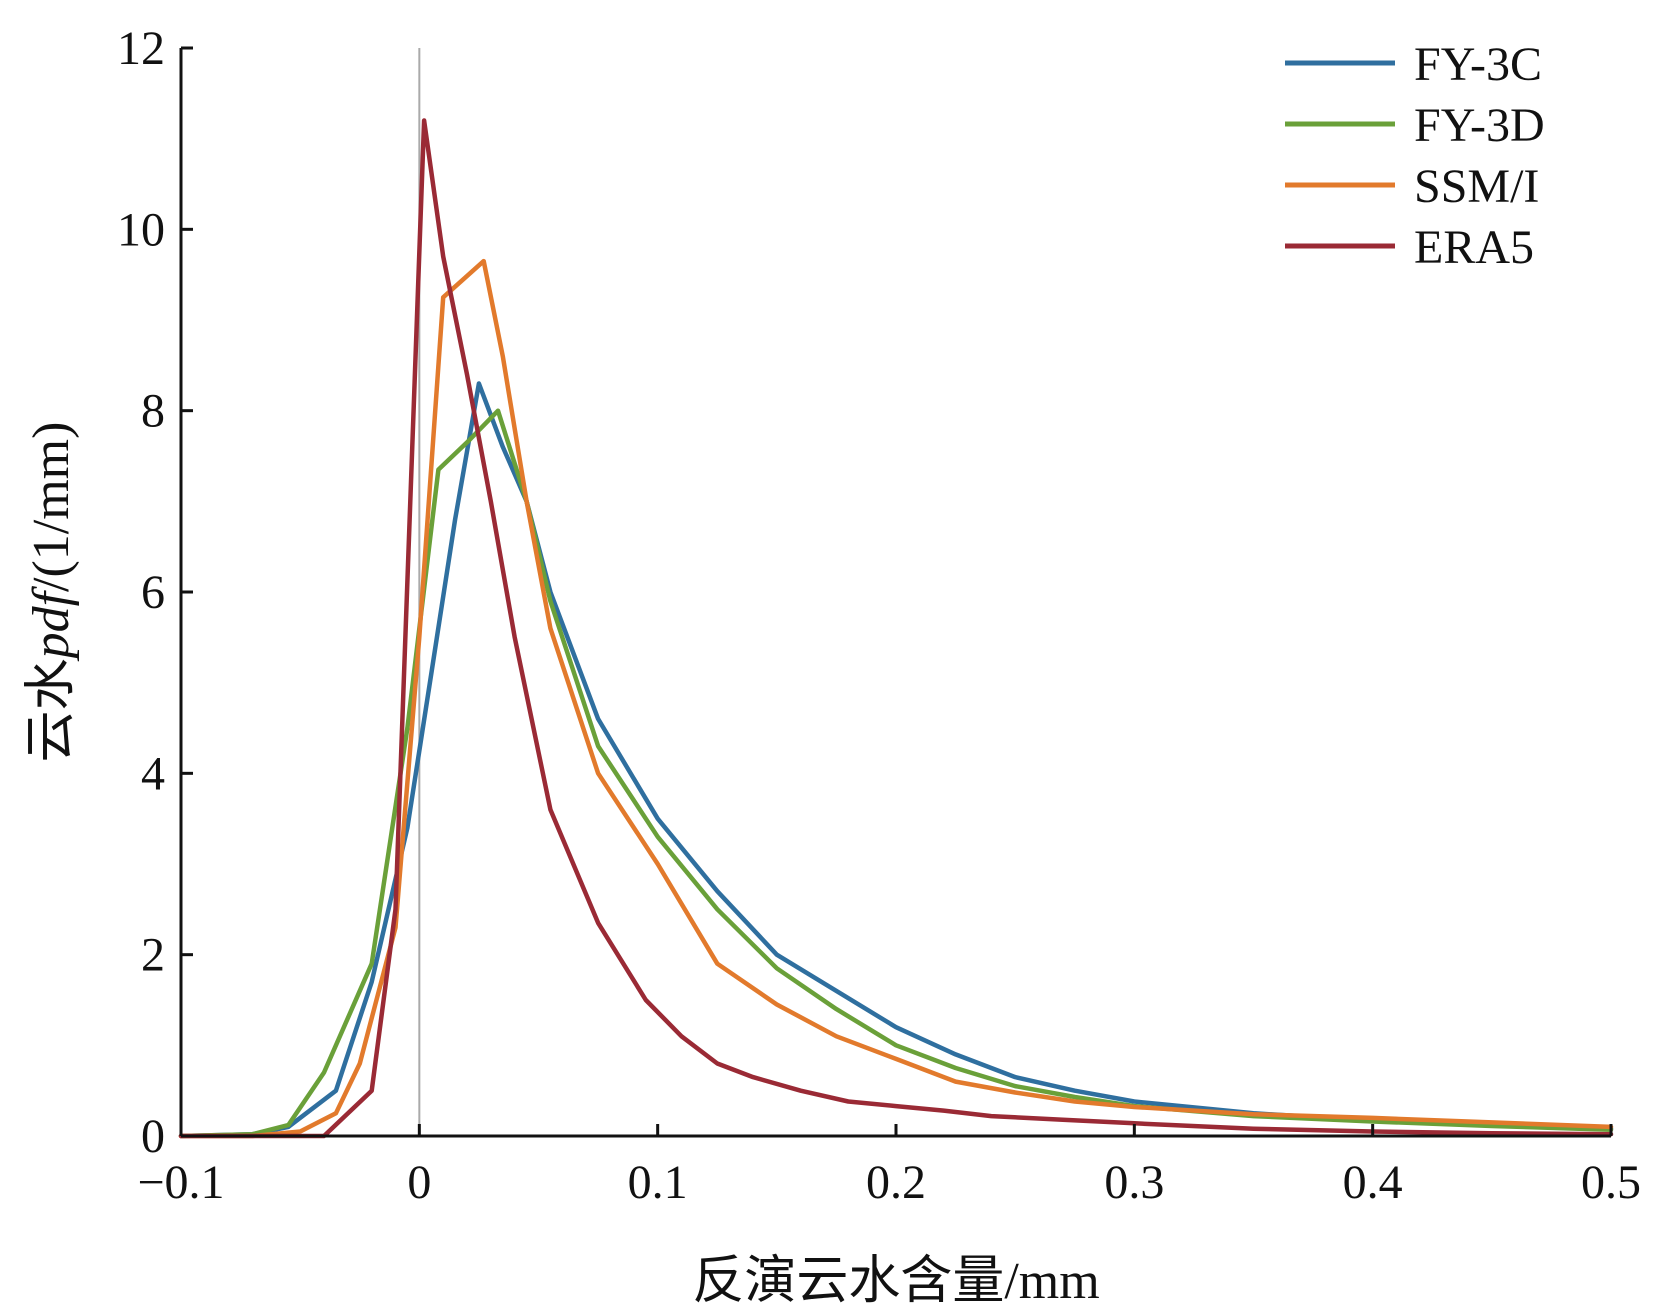  I want to click on legend-label-fy-3c: FY-3C, so click(1478, 64).